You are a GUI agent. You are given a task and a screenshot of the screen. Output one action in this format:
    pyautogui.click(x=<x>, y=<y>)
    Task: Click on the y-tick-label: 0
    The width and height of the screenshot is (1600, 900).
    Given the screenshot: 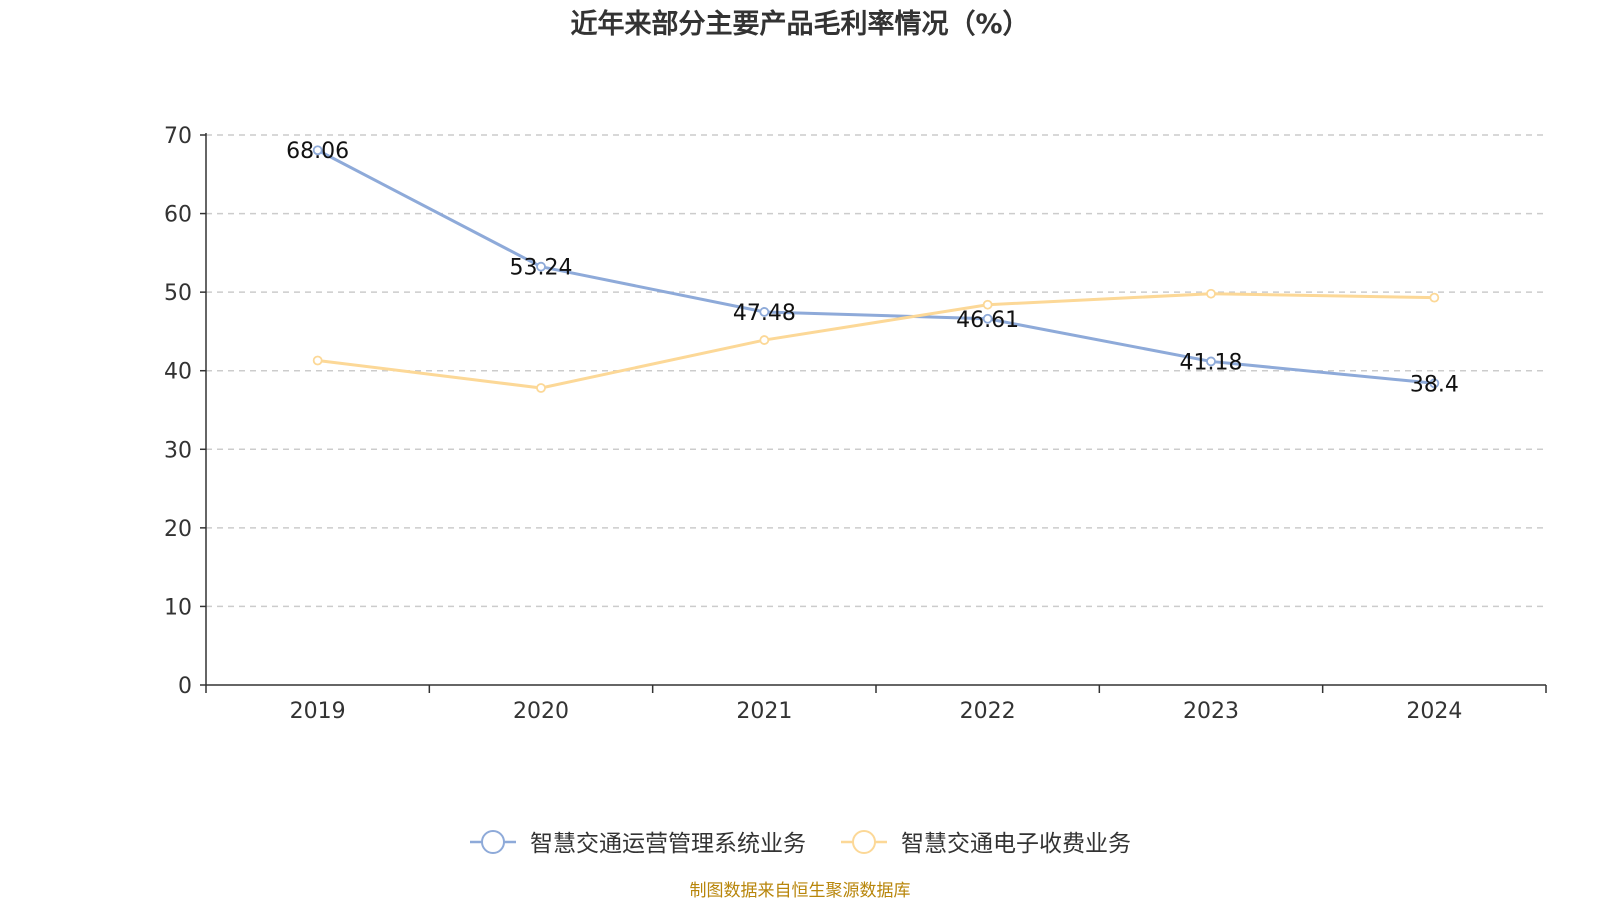 What is the action you would take?
    pyautogui.click(x=185, y=686)
    